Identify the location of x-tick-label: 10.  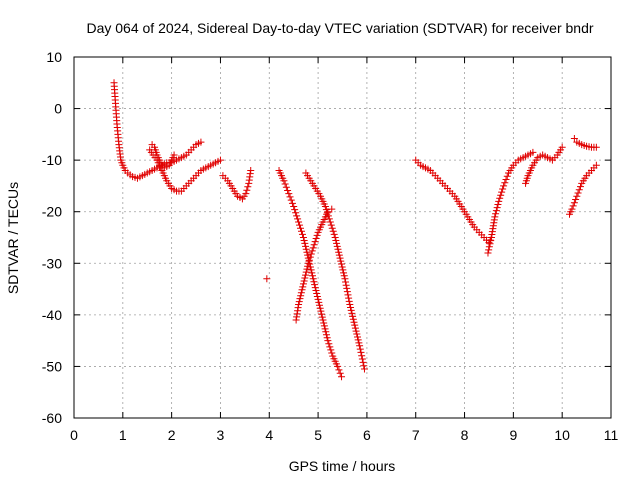
(562, 435).